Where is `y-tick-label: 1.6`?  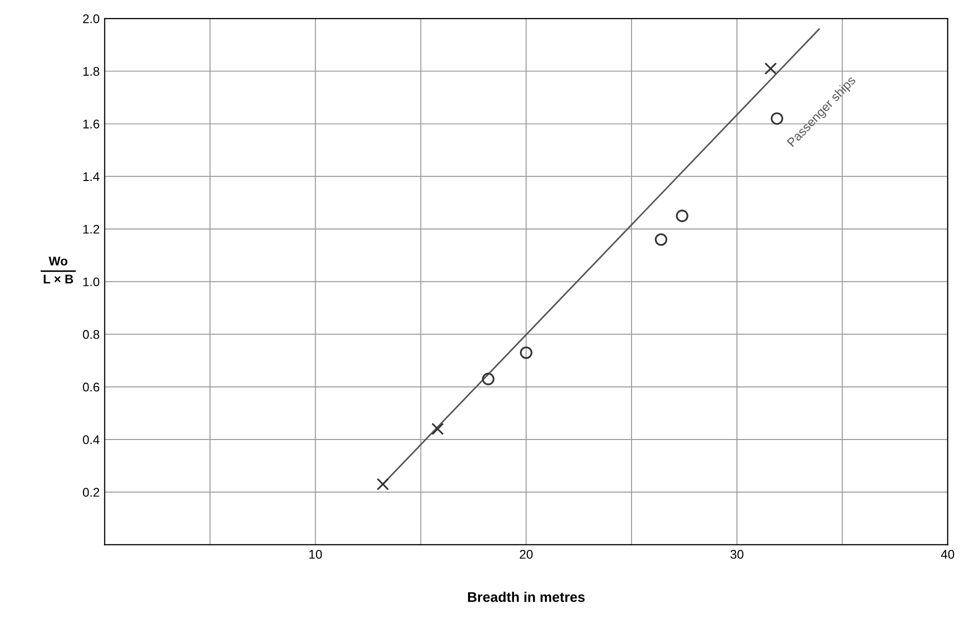 y-tick-label: 1.6 is located at coordinates (91, 124).